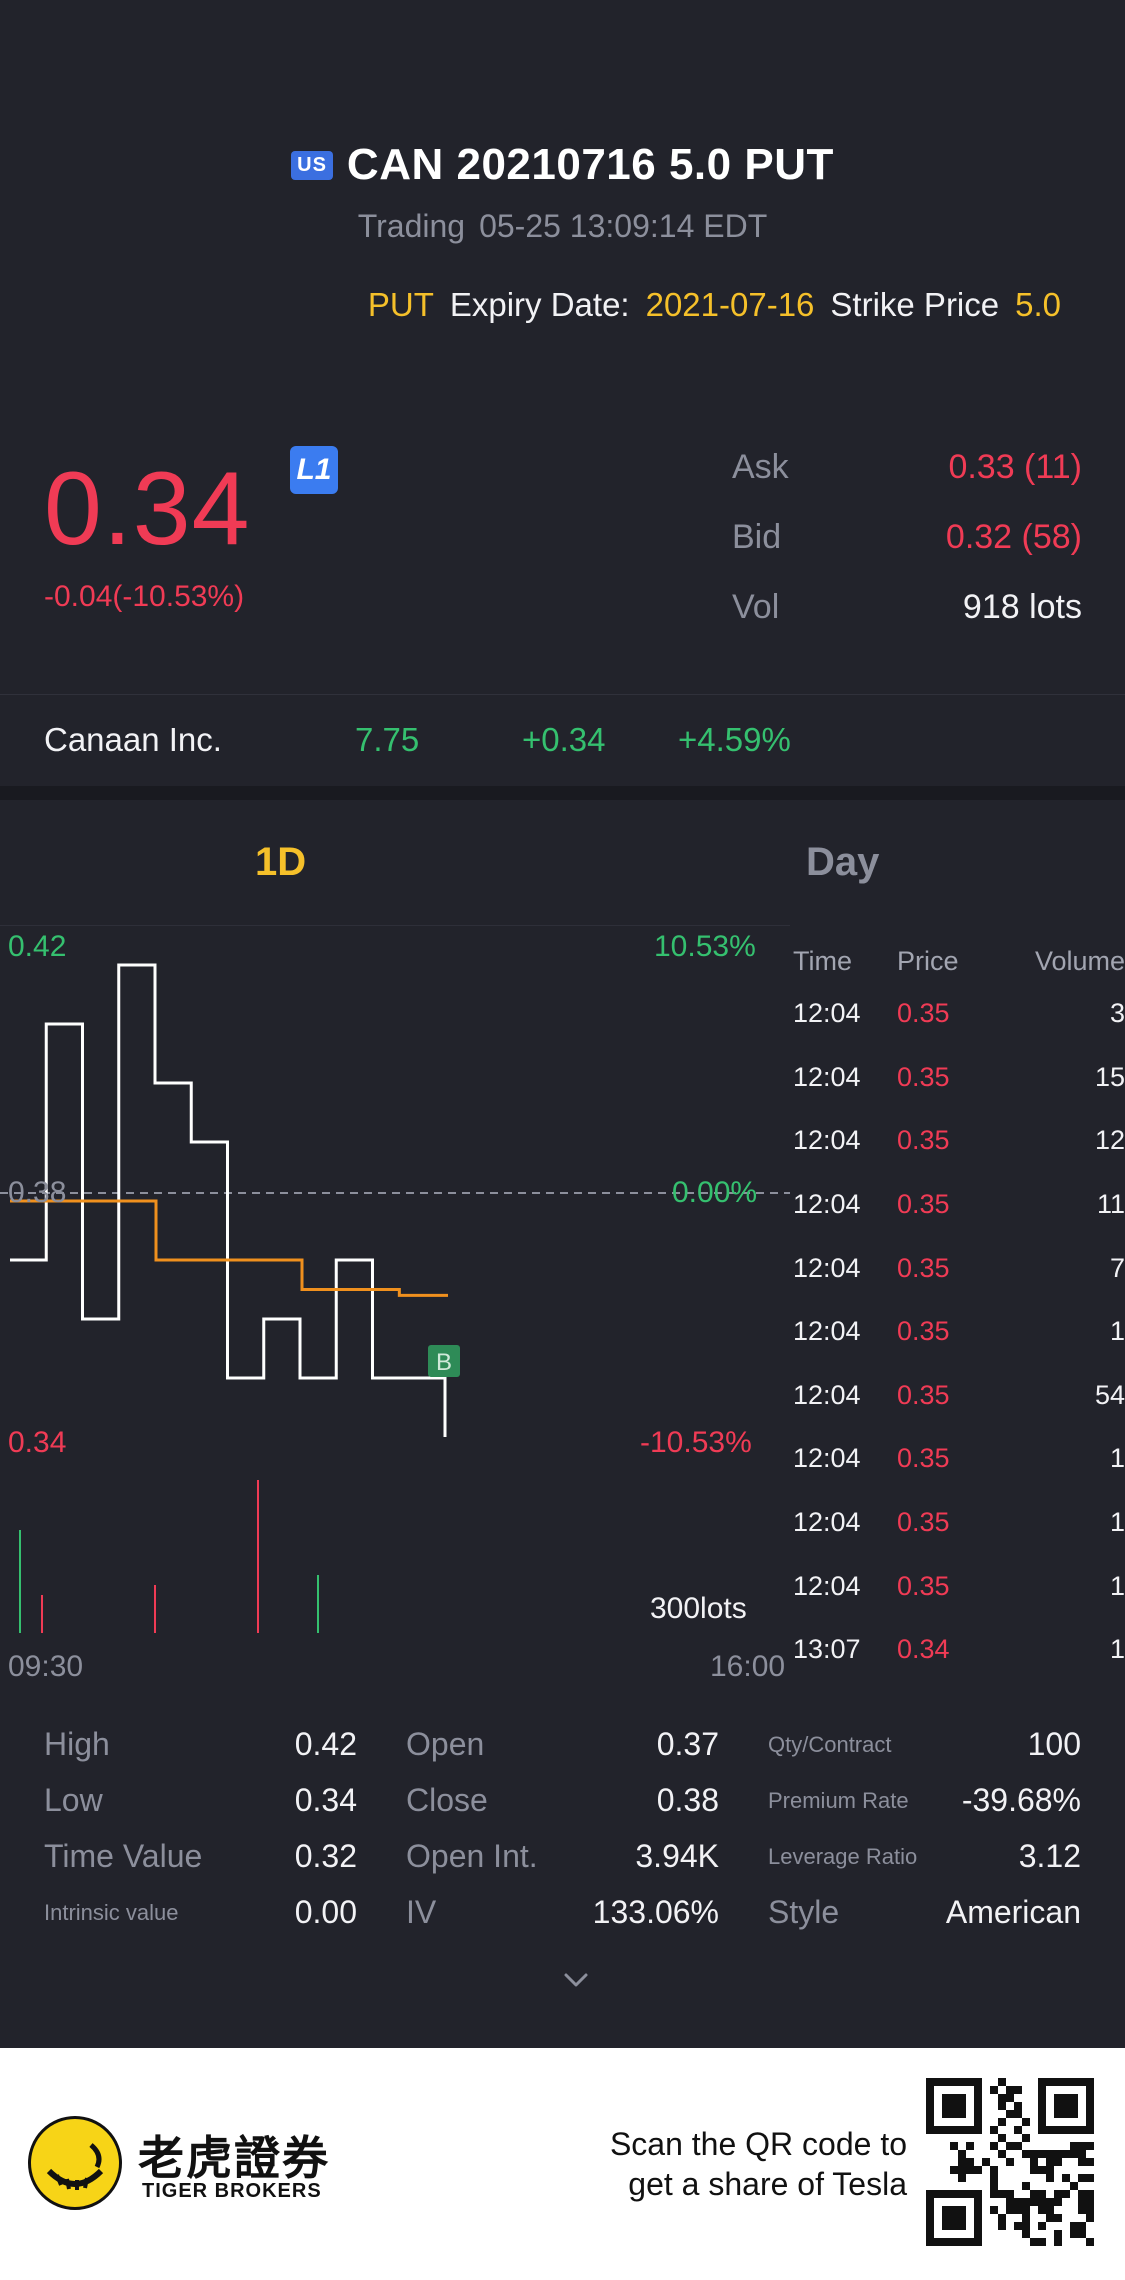 Image resolution: width=1125 pixels, height=2280 pixels. Describe the element at coordinates (234, 2158) in the screenshot. I see `brand-name-cn: 老虎證券` at that location.